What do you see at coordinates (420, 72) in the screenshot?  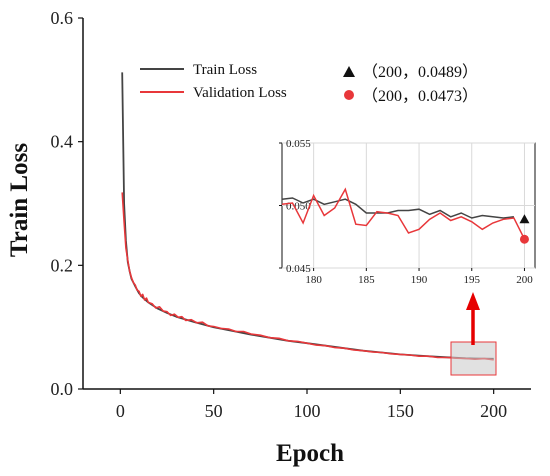 I see `train-final-label: （200，0.0489）` at bounding box center [420, 72].